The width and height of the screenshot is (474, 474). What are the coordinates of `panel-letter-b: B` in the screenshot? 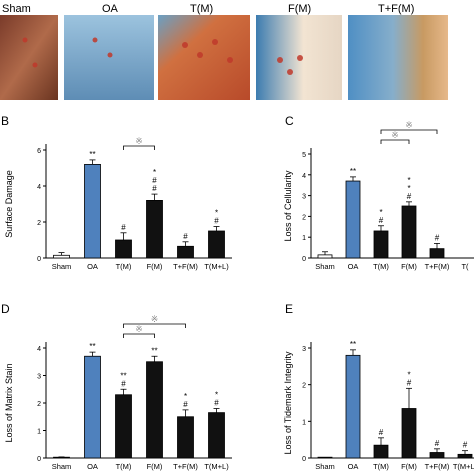 It's located at (5, 121).